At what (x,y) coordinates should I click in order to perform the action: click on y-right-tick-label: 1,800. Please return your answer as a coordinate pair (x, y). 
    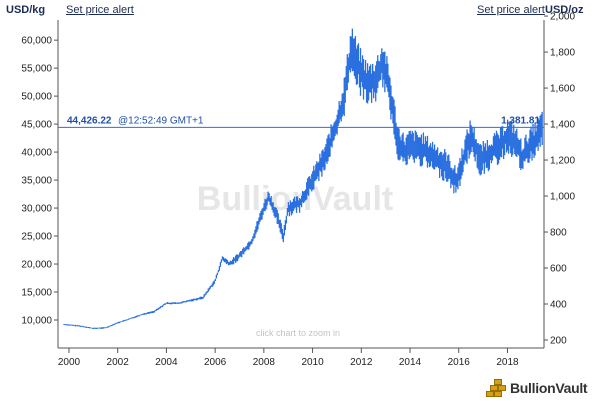
    Looking at the image, I should click on (562, 53).